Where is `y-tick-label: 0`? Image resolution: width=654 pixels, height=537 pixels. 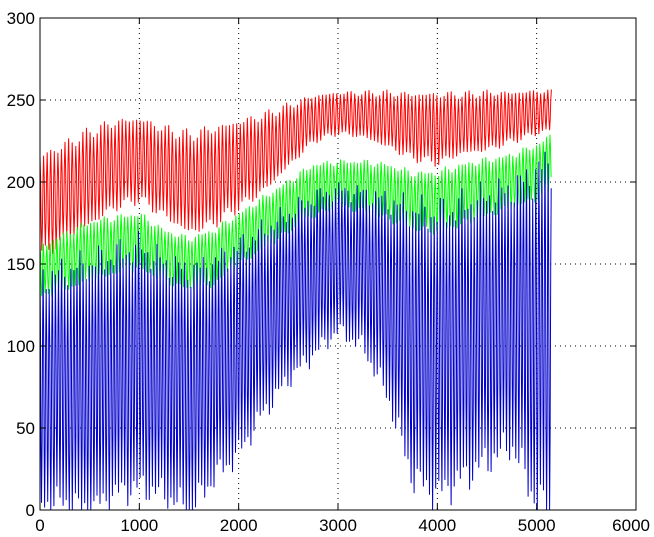
y-tick-label: 0 is located at coordinates (30, 510).